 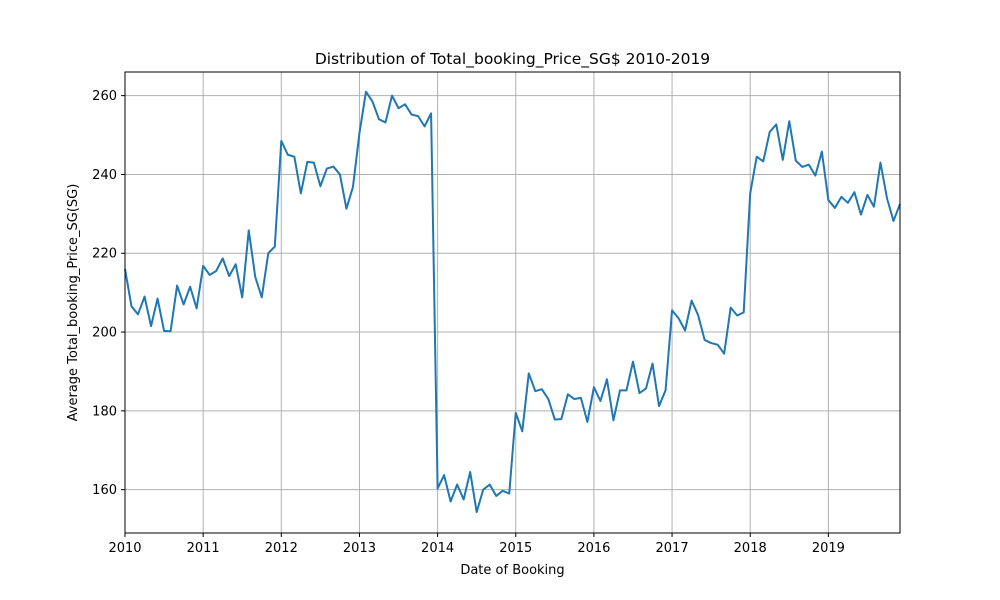 What do you see at coordinates (104, 254) in the screenshot?
I see `y-tick-label: 220` at bounding box center [104, 254].